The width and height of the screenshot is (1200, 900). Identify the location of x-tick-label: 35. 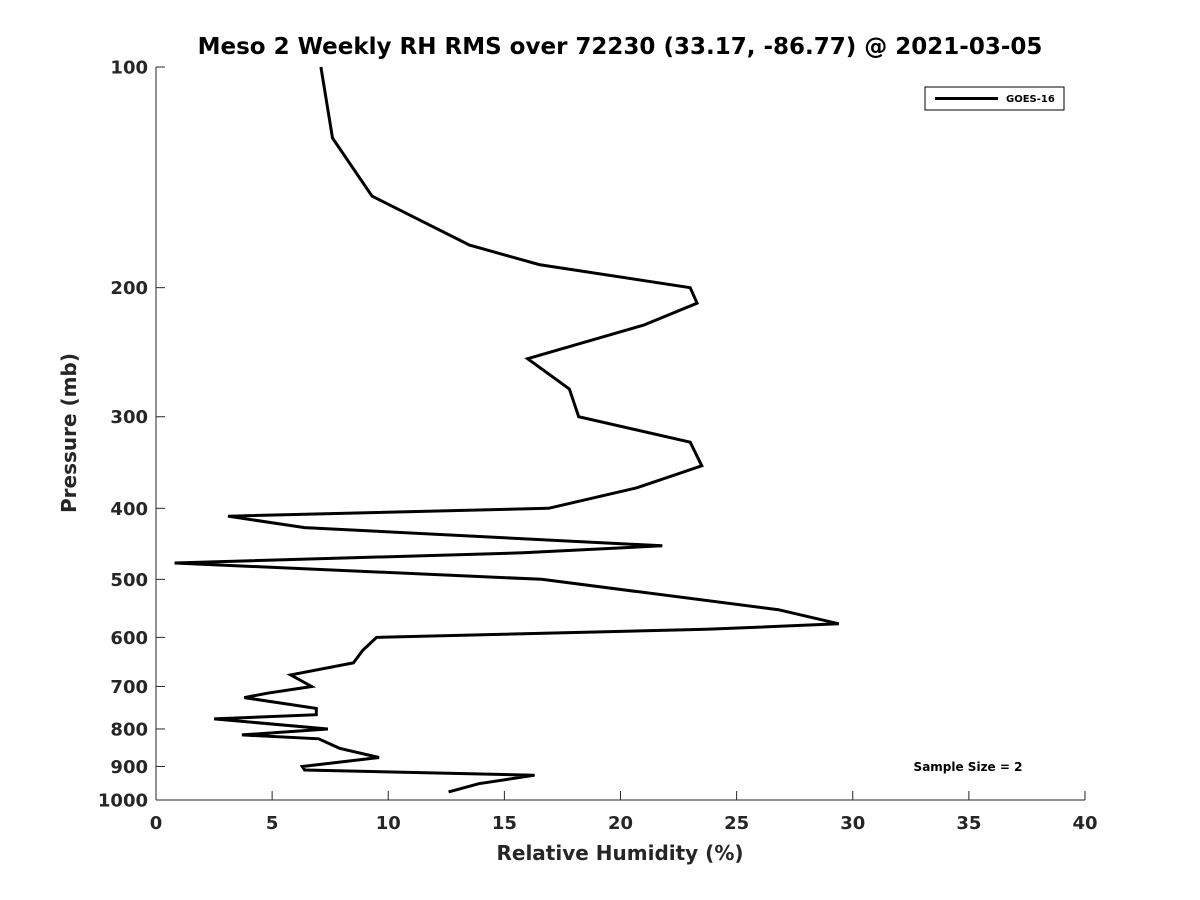
(968, 823).